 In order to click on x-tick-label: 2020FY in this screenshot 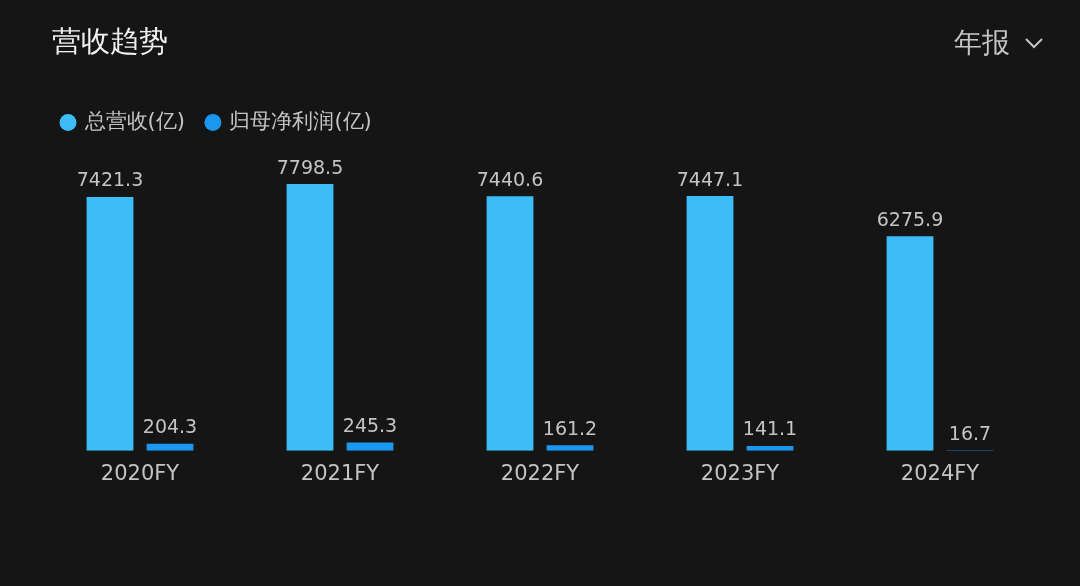, I will do `click(140, 472)`.